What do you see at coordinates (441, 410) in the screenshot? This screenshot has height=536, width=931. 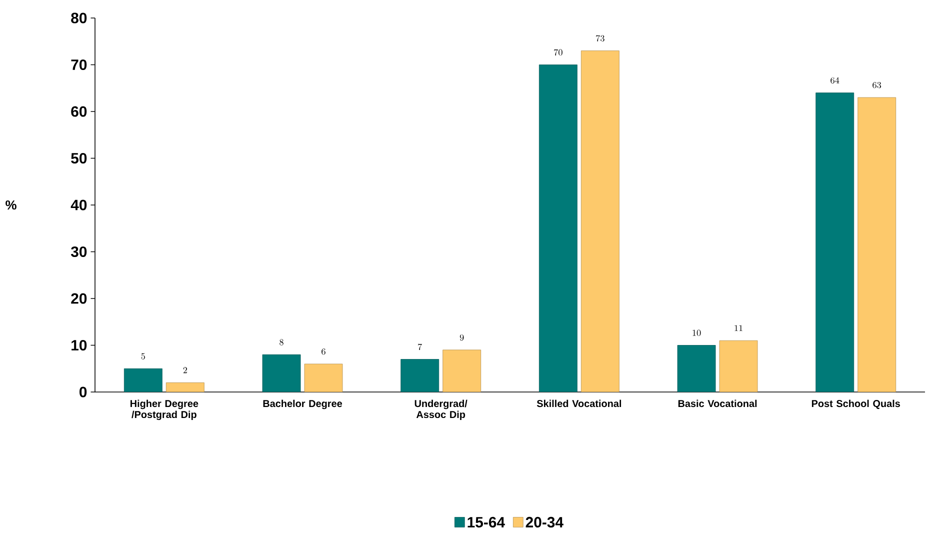 I see `x-tick-label: Undergrad/ Assoc Dip` at bounding box center [441, 410].